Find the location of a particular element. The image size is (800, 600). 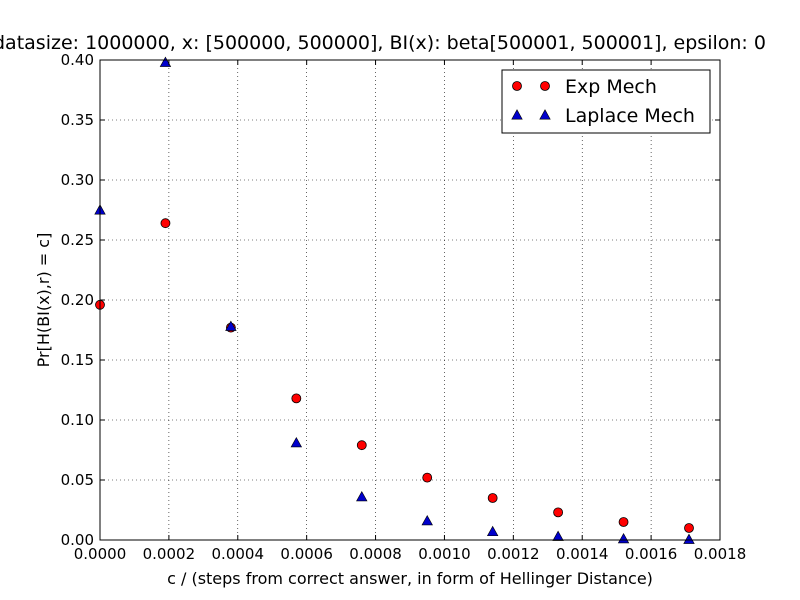

y-tick-label: 0.25 is located at coordinates (77, 240).